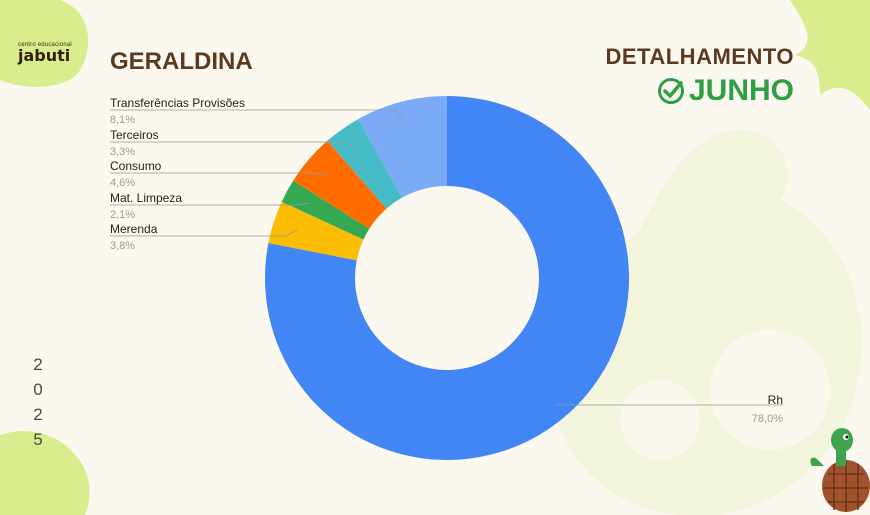 This screenshot has height=515, width=870. I want to click on slice-value: 3,8%, so click(122, 246).